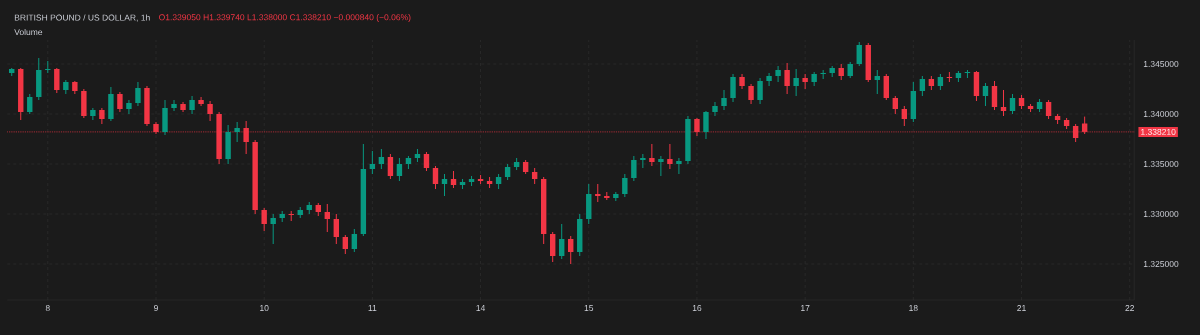 Image resolution: width=1200 pixels, height=335 pixels. What do you see at coordinates (156, 308) in the screenshot?
I see `x-tick-label: 9` at bounding box center [156, 308].